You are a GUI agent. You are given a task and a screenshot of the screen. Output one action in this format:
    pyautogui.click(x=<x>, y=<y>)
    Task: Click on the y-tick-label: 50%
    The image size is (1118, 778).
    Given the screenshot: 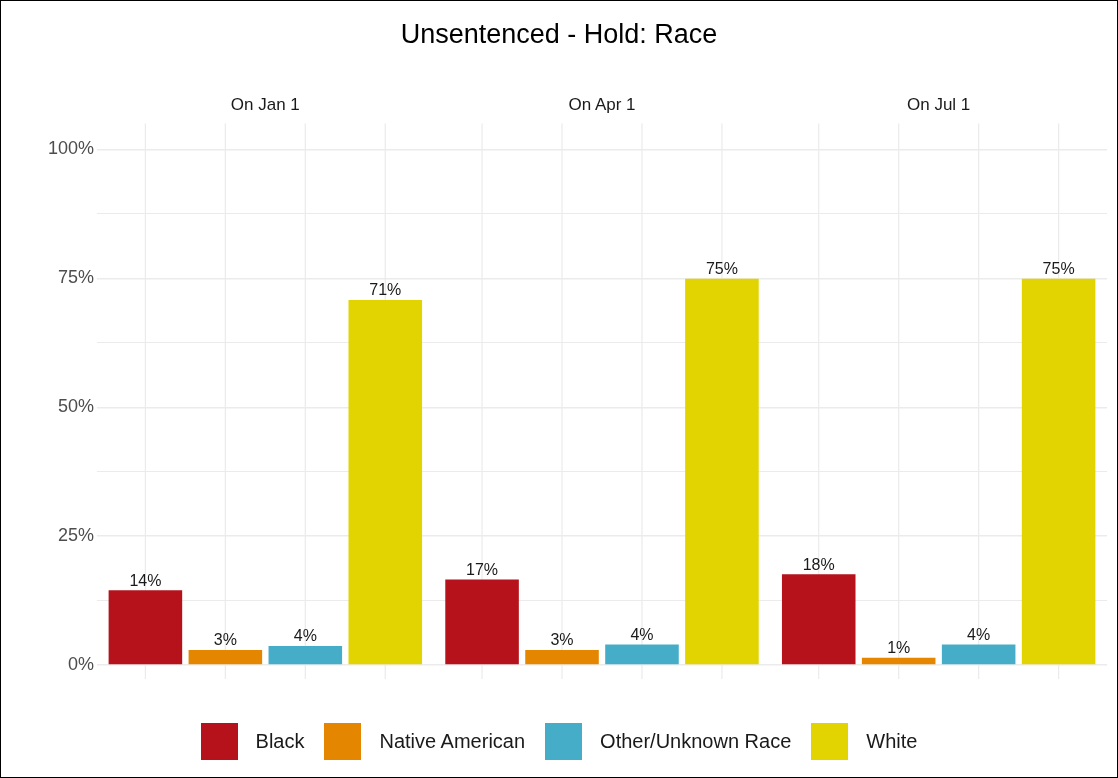 What is the action you would take?
    pyautogui.click(x=75, y=406)
    